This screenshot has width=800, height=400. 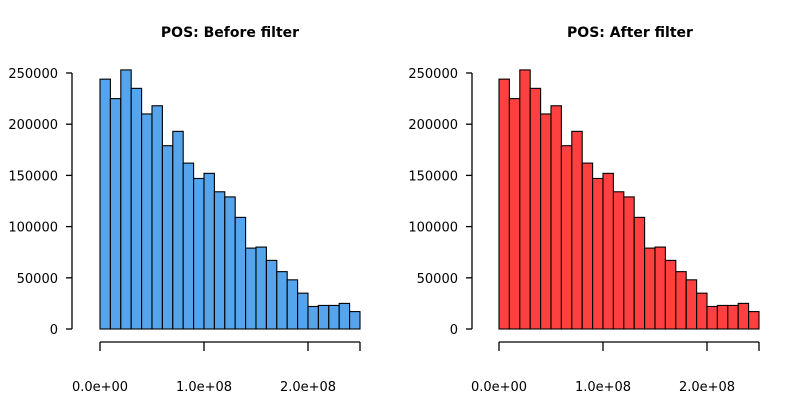 What do you see at coordinates (630, 33) in the screenshot?
I see `chart-title: POS: After filter` at bounding box center [630, 33].